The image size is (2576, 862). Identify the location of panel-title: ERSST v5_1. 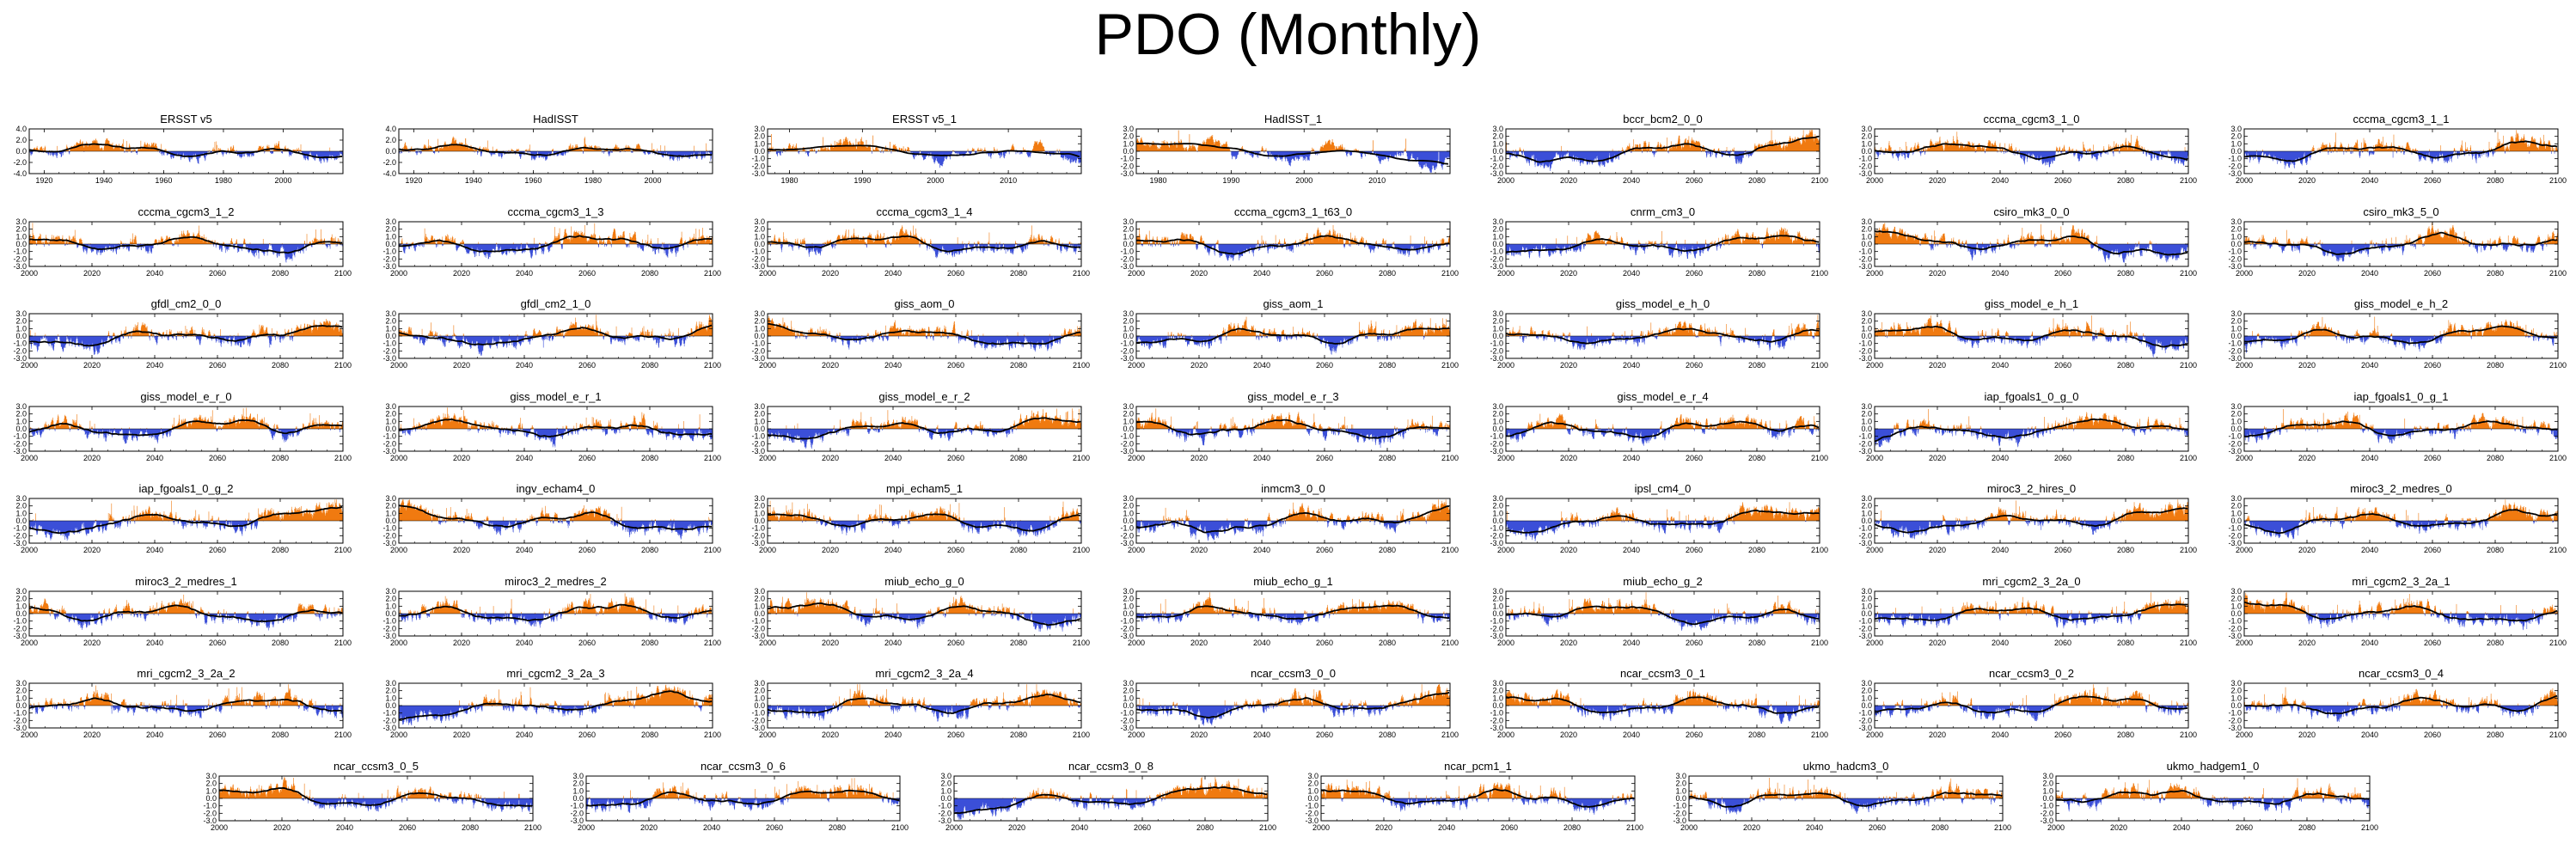
(924, 119).